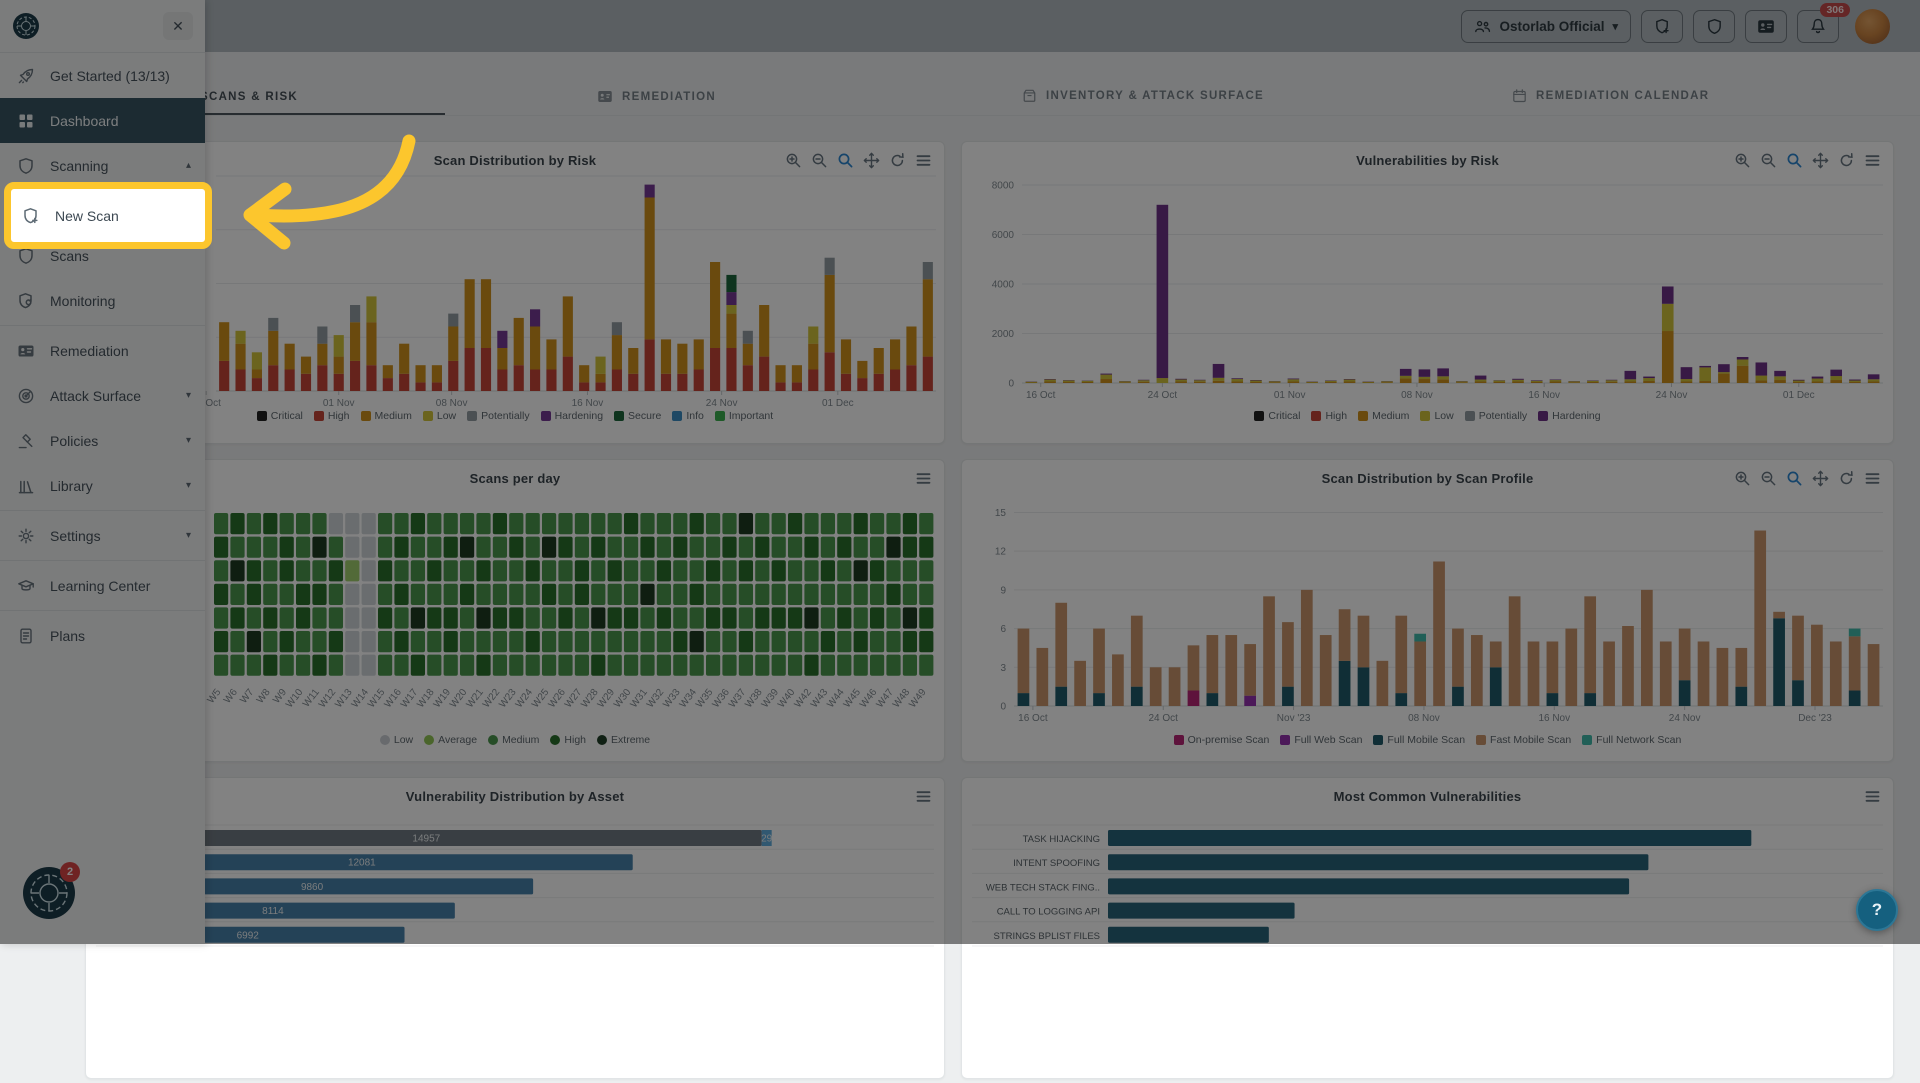 The image size is (1920, 1083). I want to click on tour-highlight-new-scan: New Scan, so click(108, 215).